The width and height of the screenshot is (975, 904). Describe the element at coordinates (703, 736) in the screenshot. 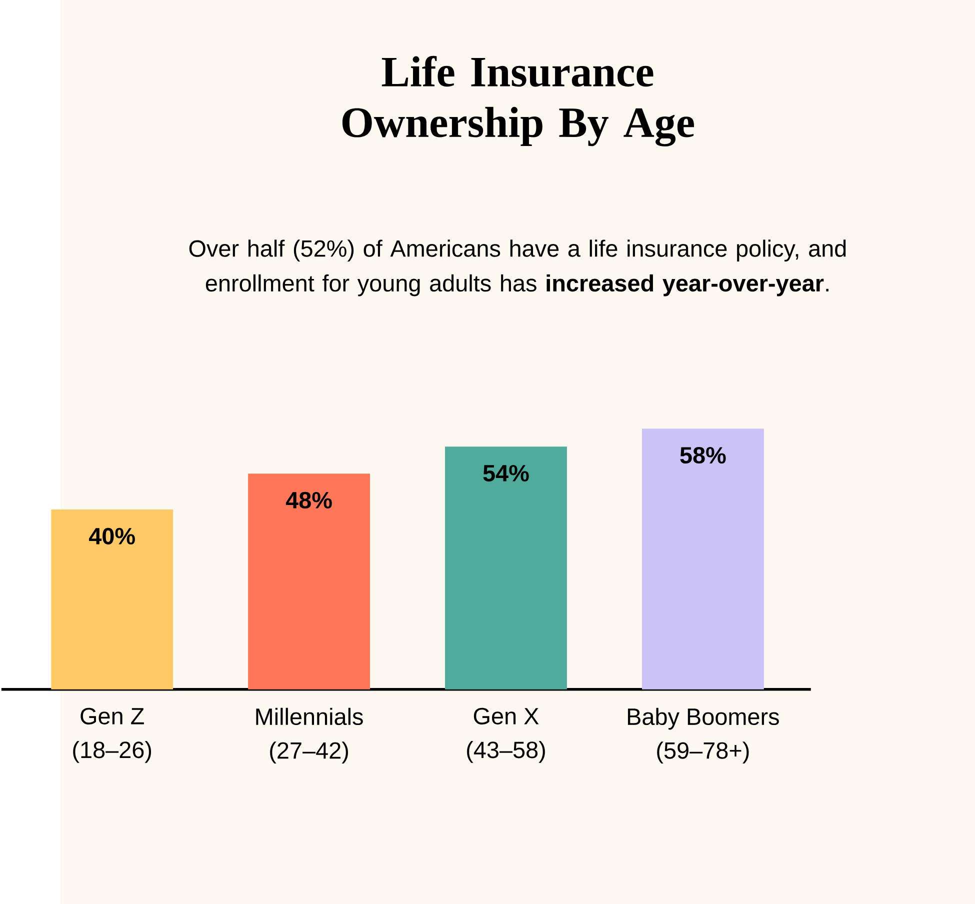

I see `x-tick-label: Baby Boomers (59–78+)` at that location.